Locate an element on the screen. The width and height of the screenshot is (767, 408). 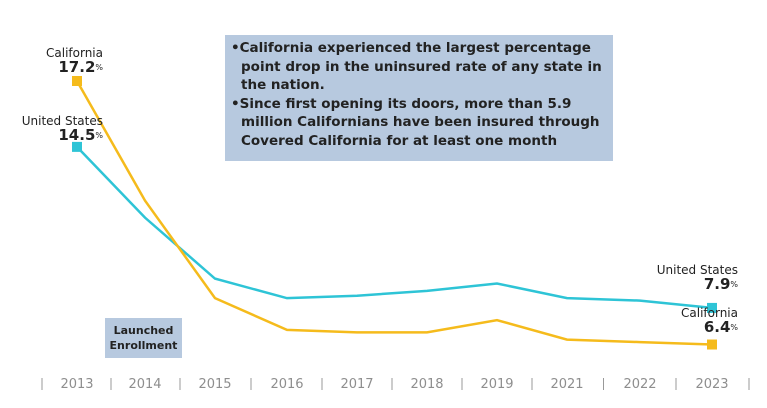
data-label: 14.5 is located at coordinates (77, 135).